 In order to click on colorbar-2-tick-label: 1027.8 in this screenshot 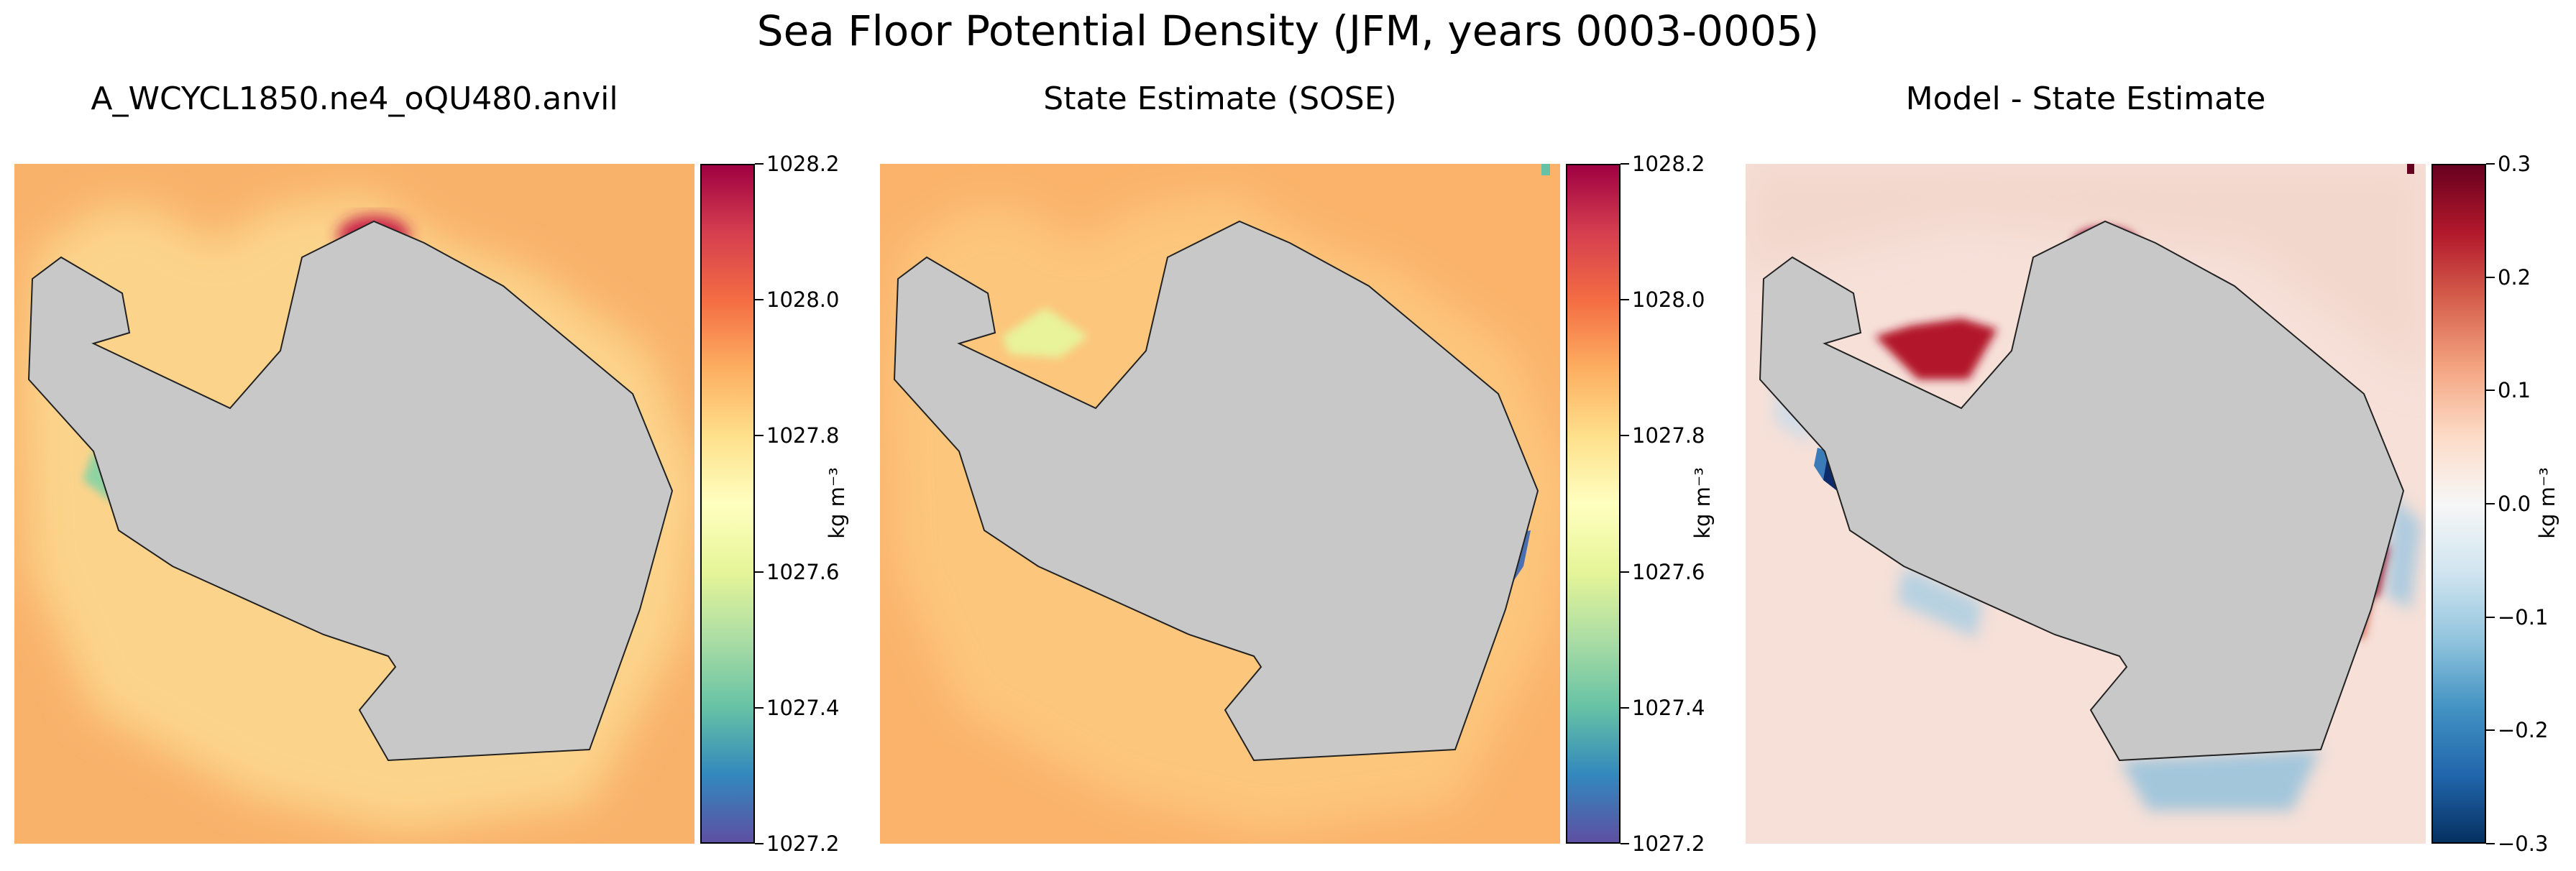, I will do `click(1669, 435)`.